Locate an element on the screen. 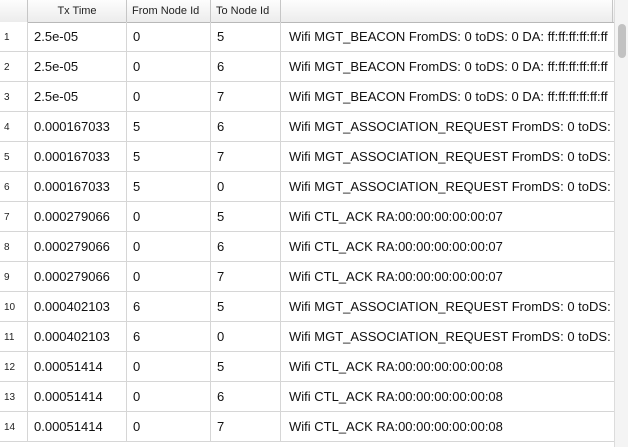 The image size is (628, 447). row-number-cell: 4 is located at coordinates (14, 126).